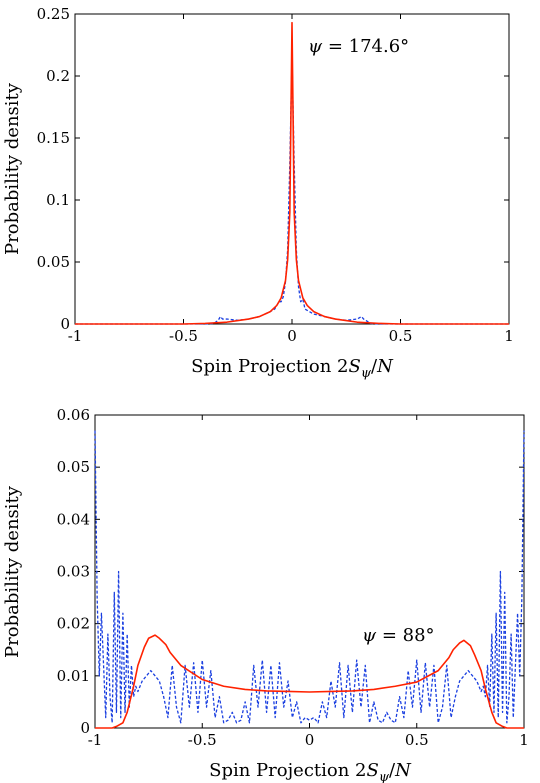 The height and width of the screenshot is (783, 540). Describe the element at coordinates (58, 76) in the screenshot. I see `top-y-tick-label: 0.2` at that location.